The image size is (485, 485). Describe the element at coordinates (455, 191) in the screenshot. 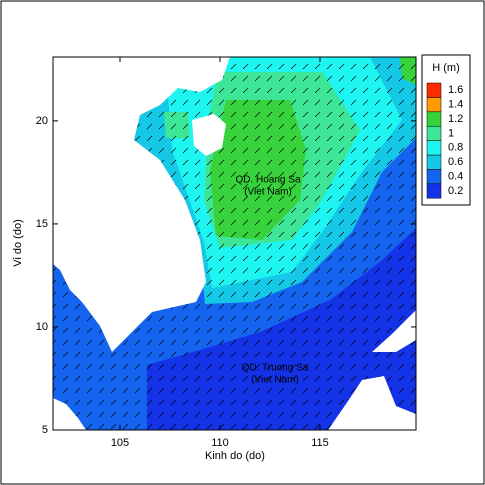

I see `legend-label: 0.2` at that location.